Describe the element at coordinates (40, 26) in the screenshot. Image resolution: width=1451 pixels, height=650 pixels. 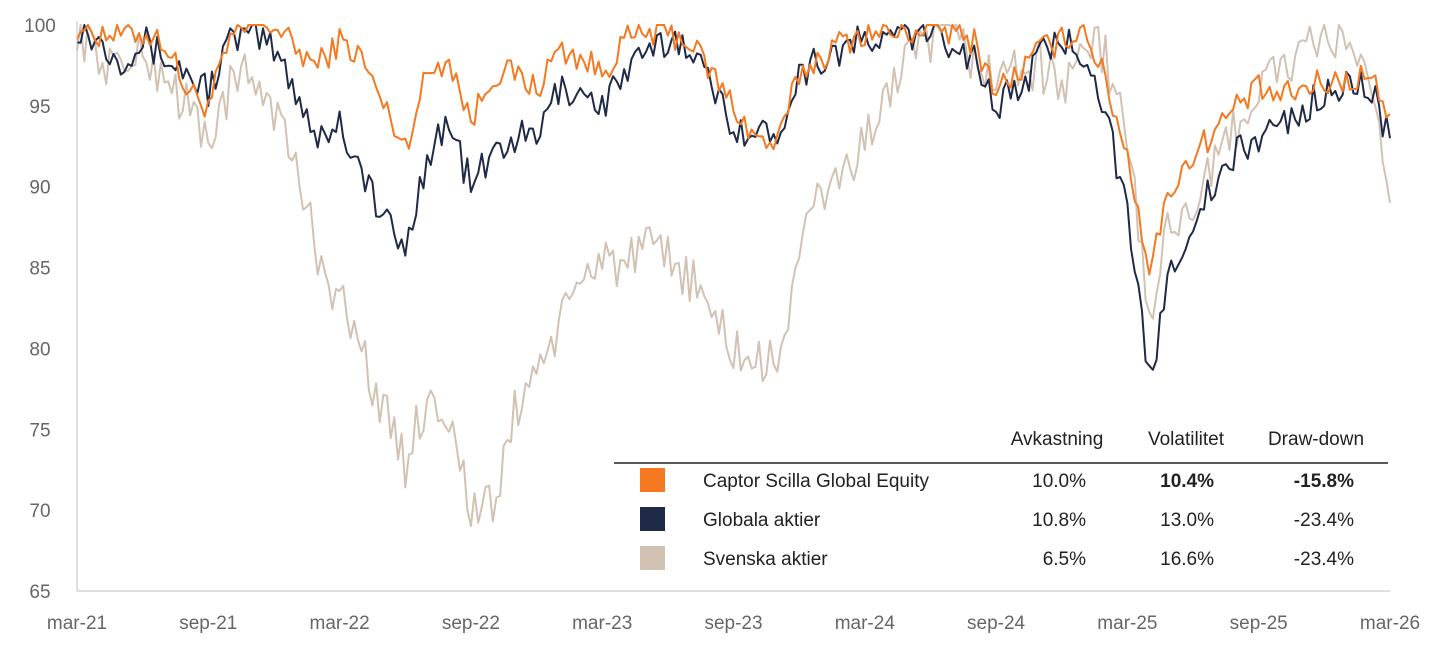
I see `y-tick-label: 100` at that location.